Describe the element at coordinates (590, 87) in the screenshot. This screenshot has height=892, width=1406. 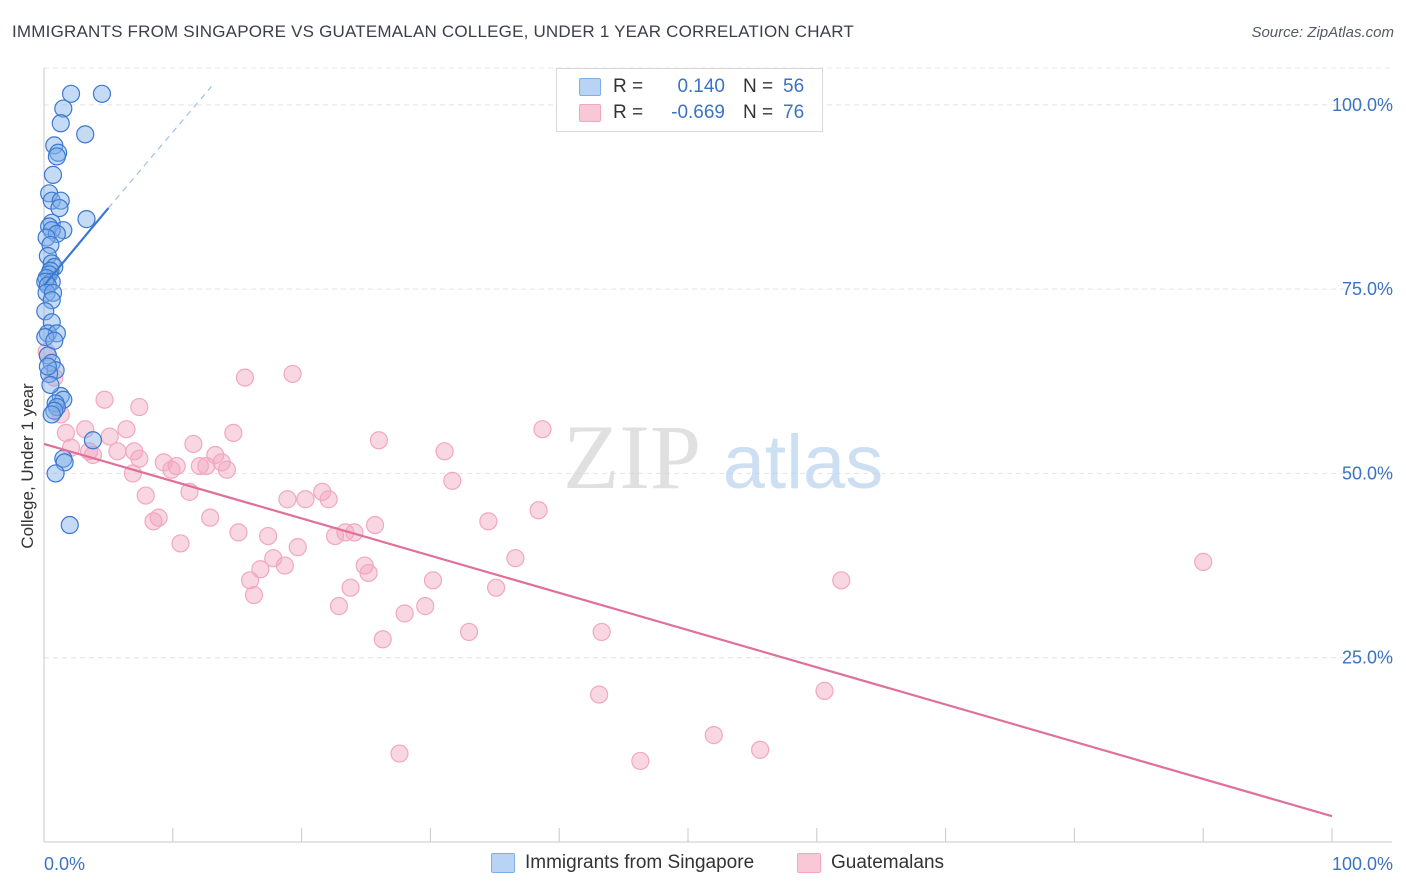
I see `legend-swatch-blue` at that location.